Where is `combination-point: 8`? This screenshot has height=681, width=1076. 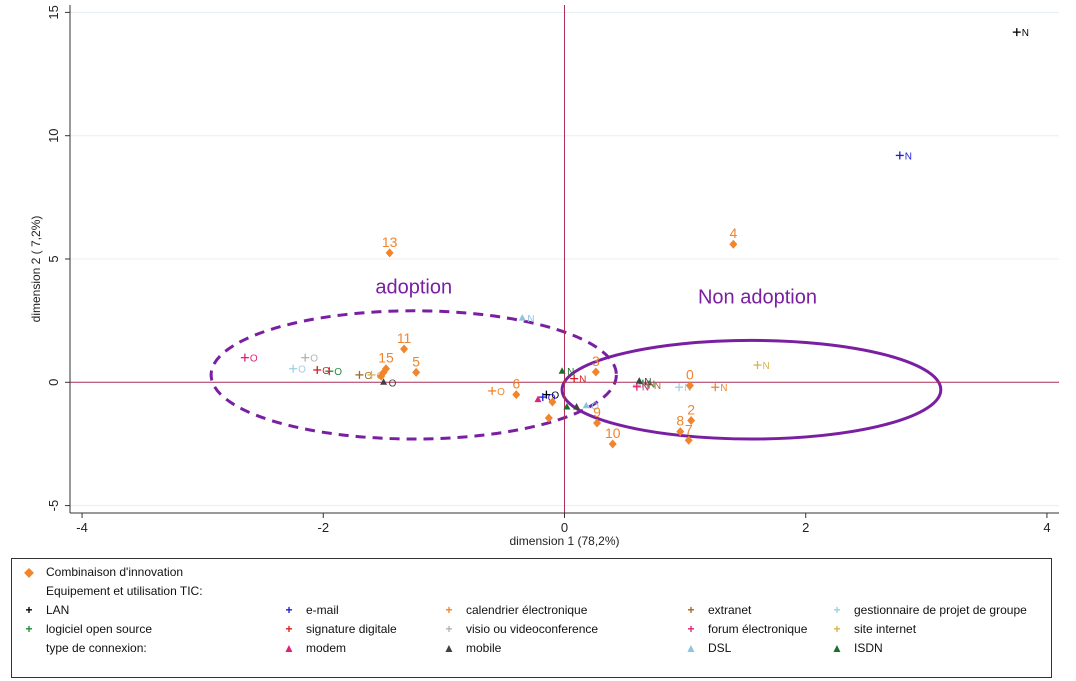 combination-point: 8 is located at coordinates (680, 425).